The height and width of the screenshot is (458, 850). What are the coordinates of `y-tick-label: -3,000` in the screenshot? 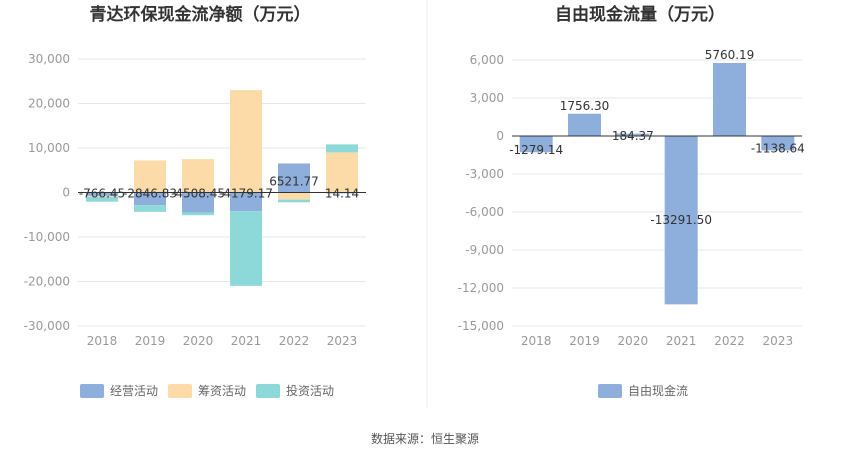 It's located at (484, 174).